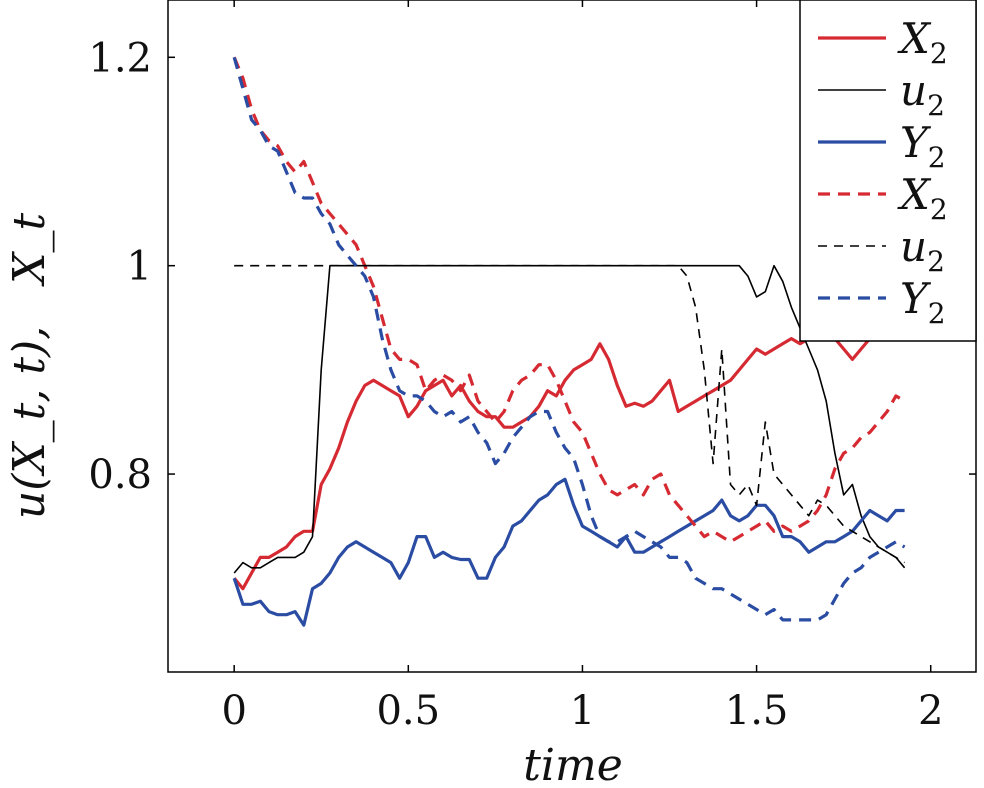 This screenshot has width=984, height=788. I want to click on legend-box, so click(888, 171).